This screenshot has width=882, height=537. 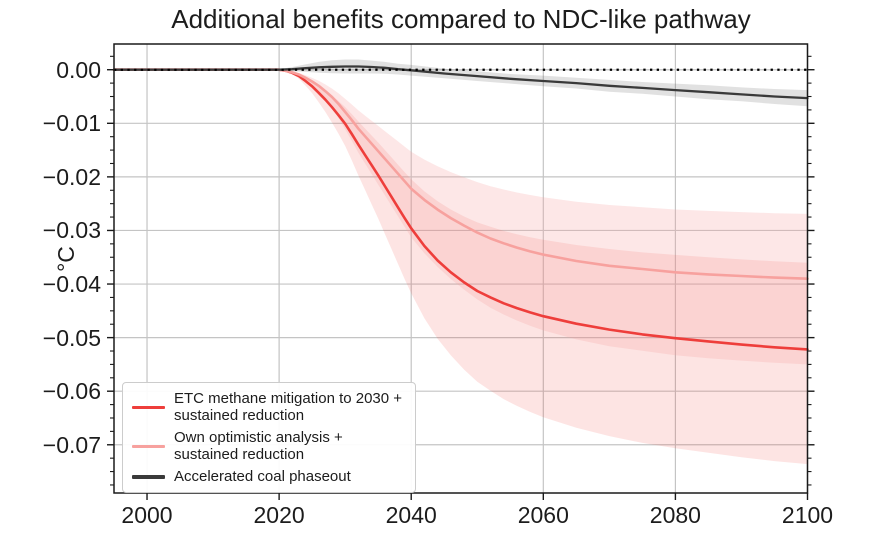 What do you see at coordinates (147, 515) in the screenshot?
I see `x-tick-label-2000: 2000` at bounding box center [147, 515].